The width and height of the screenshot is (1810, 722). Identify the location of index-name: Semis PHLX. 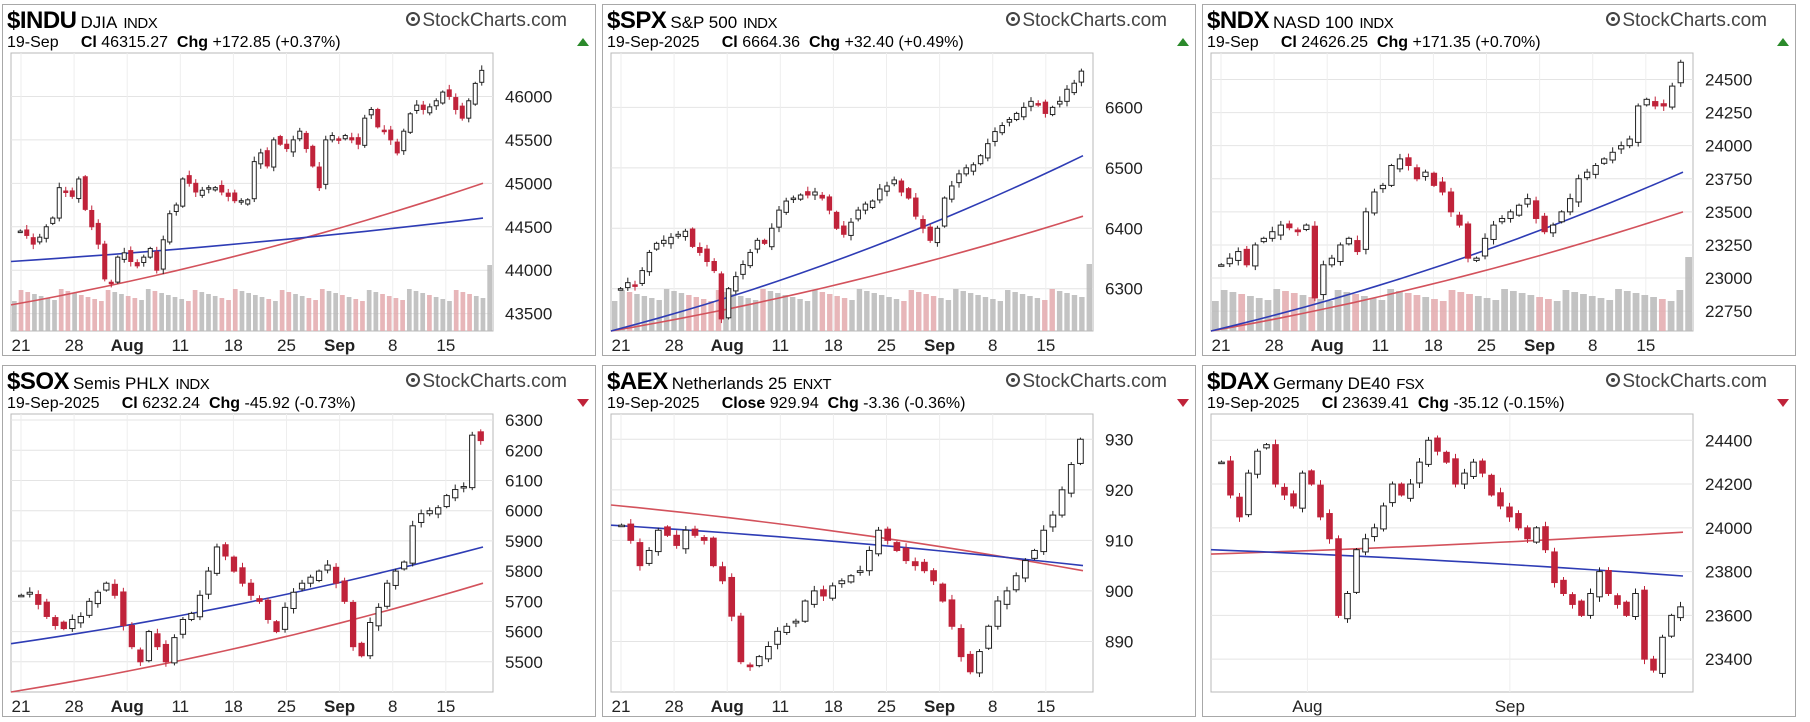
(121, 383).